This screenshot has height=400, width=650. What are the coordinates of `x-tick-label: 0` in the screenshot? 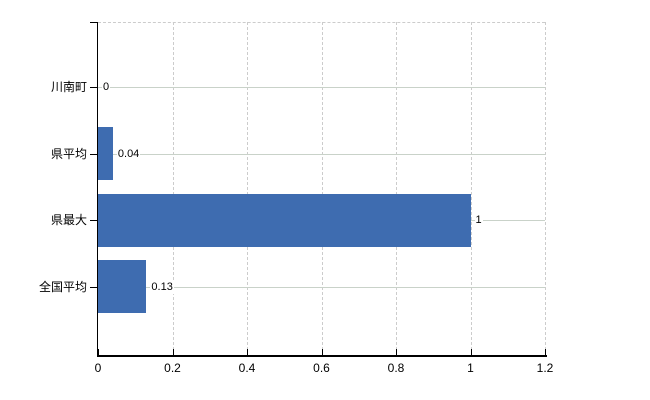 It's located at (98, 368).